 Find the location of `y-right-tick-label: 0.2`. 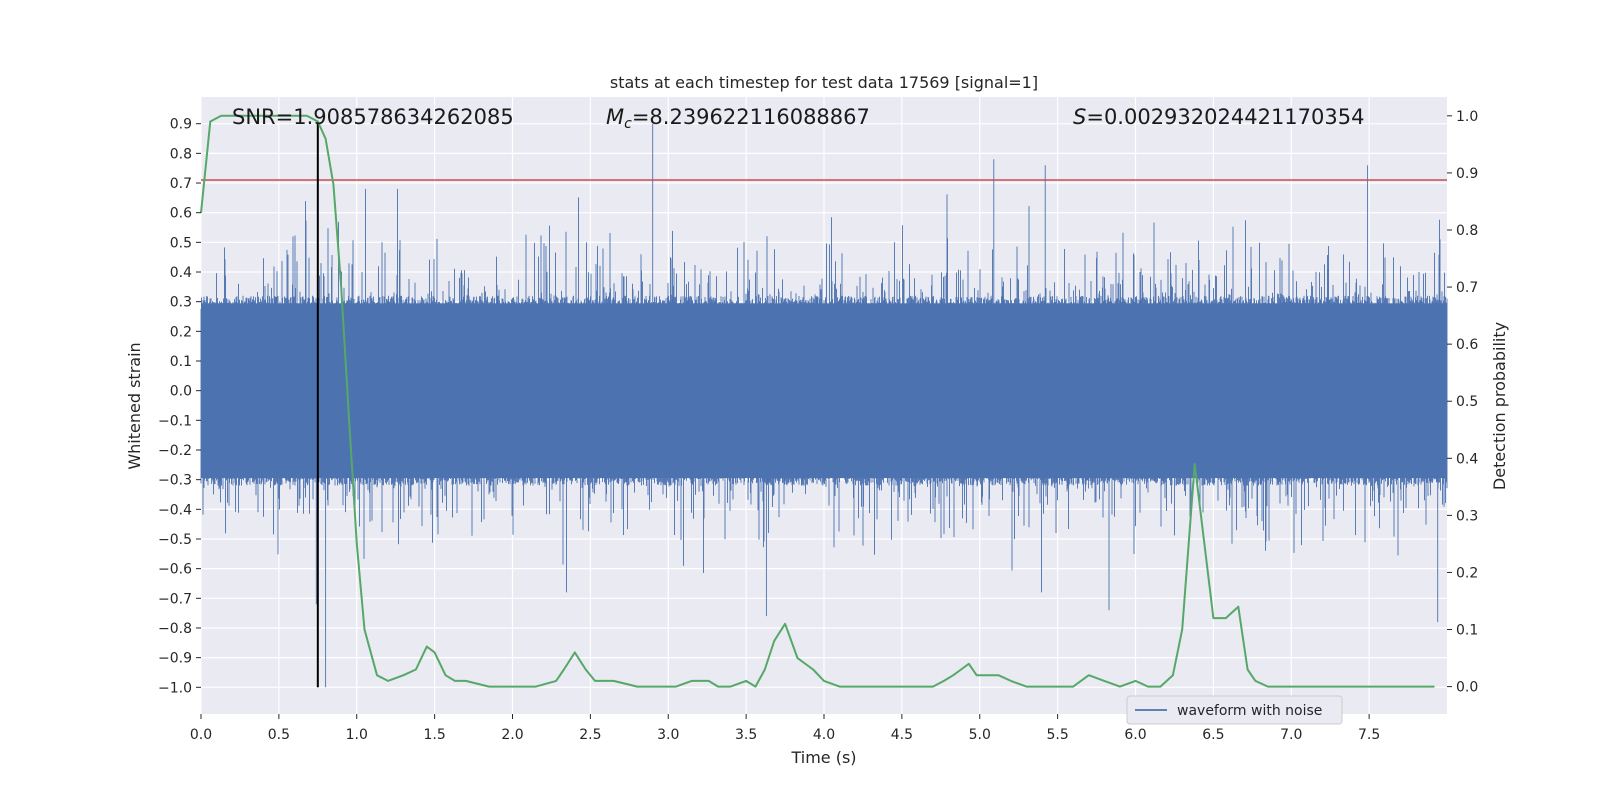

y-right-tick-label: 0.2 is located at coordinates (1467, 573).